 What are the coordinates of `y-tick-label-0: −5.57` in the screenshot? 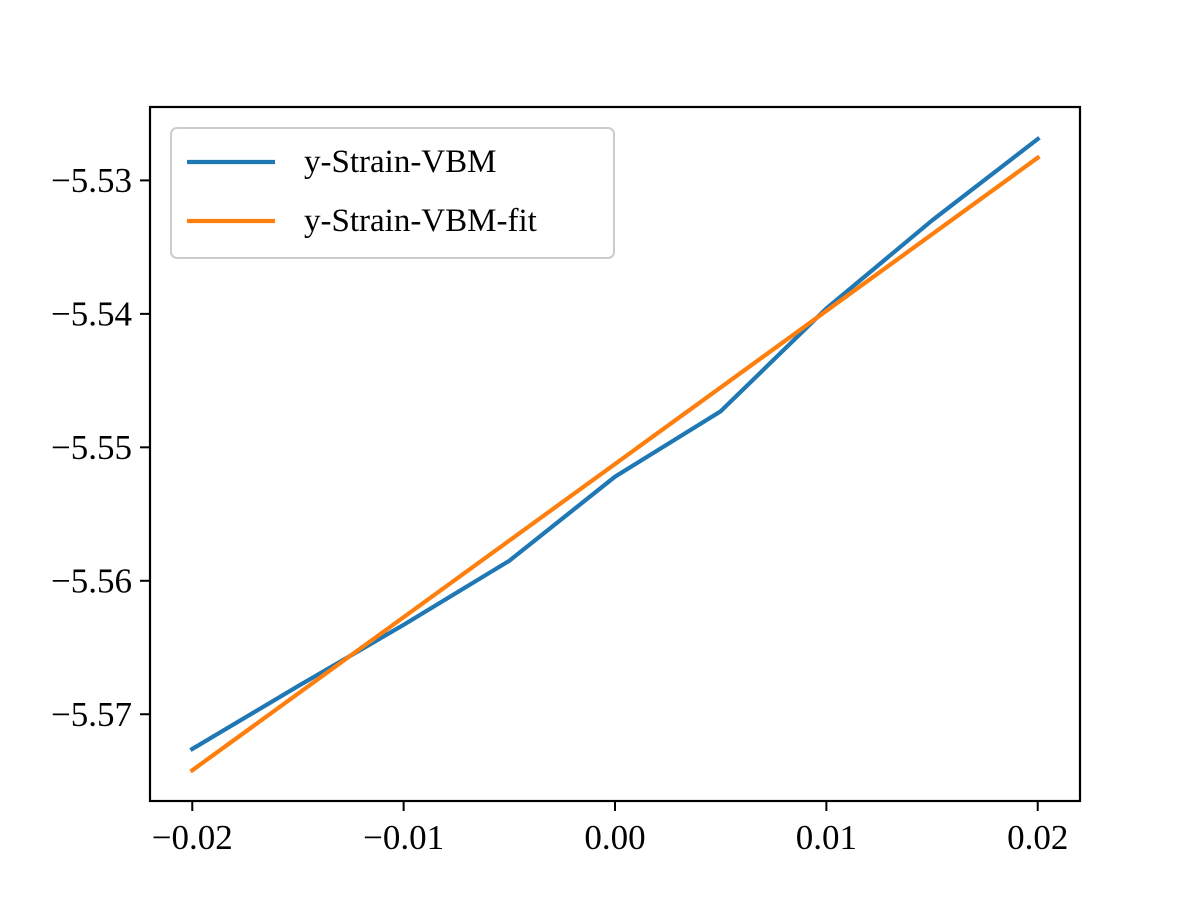 It's located at (91, 714).